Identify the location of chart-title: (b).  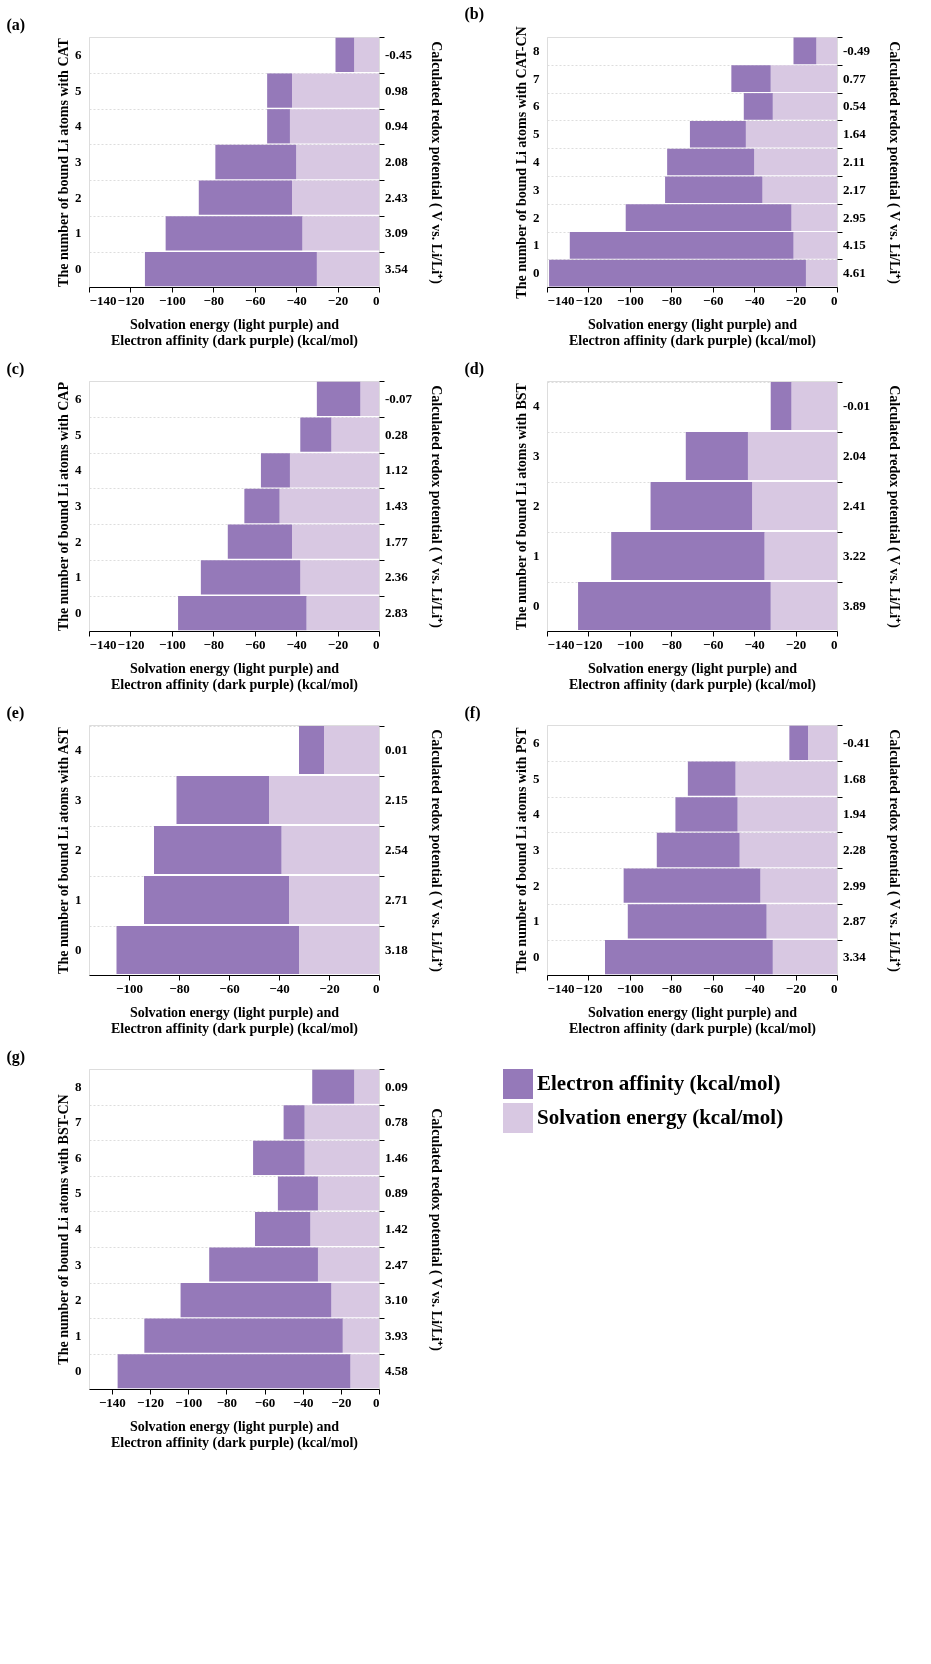
(474, 13).